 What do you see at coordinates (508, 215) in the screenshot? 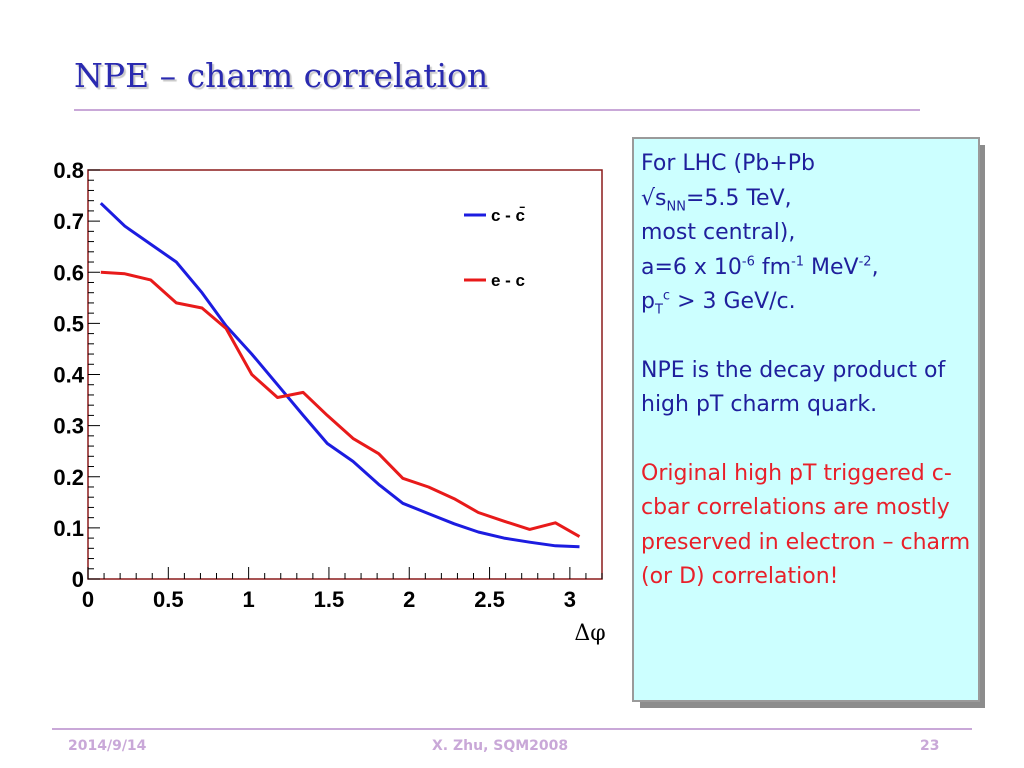
I see `legend-label: c - c̄` at bounding box center [508, 215].